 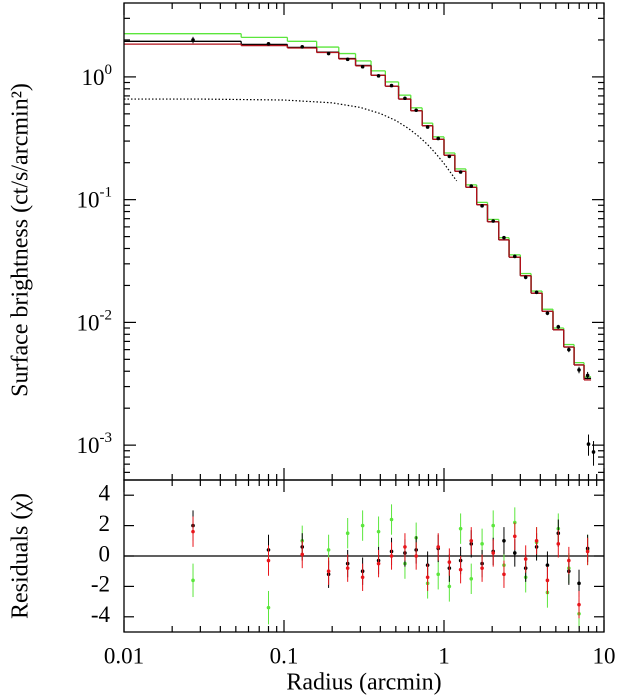 What do you see at coordinates (444, 655) in the screenshot?
I see `x-tick-label: 1` at bounding box center [444, 655].